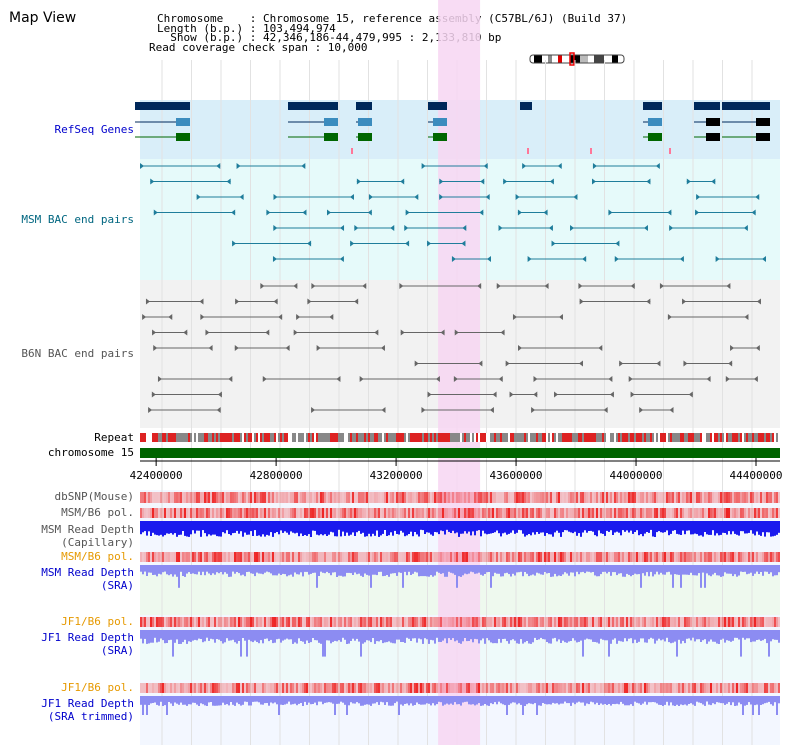 The image size is (800, 745). Describe the element at coordinates (90, 452) in the screenshot. I see `track-label-chromosome: chromosome 15` at that location.